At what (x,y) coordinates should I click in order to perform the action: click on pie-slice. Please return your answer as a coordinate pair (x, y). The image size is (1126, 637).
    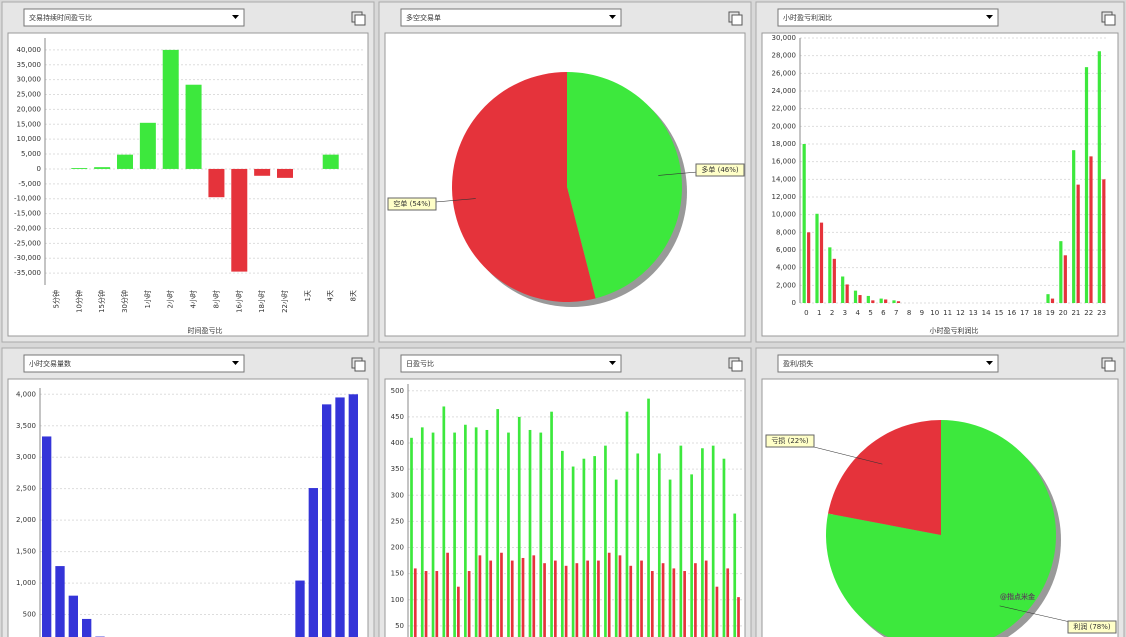
    Looking at the image, I should click on (884, 477).